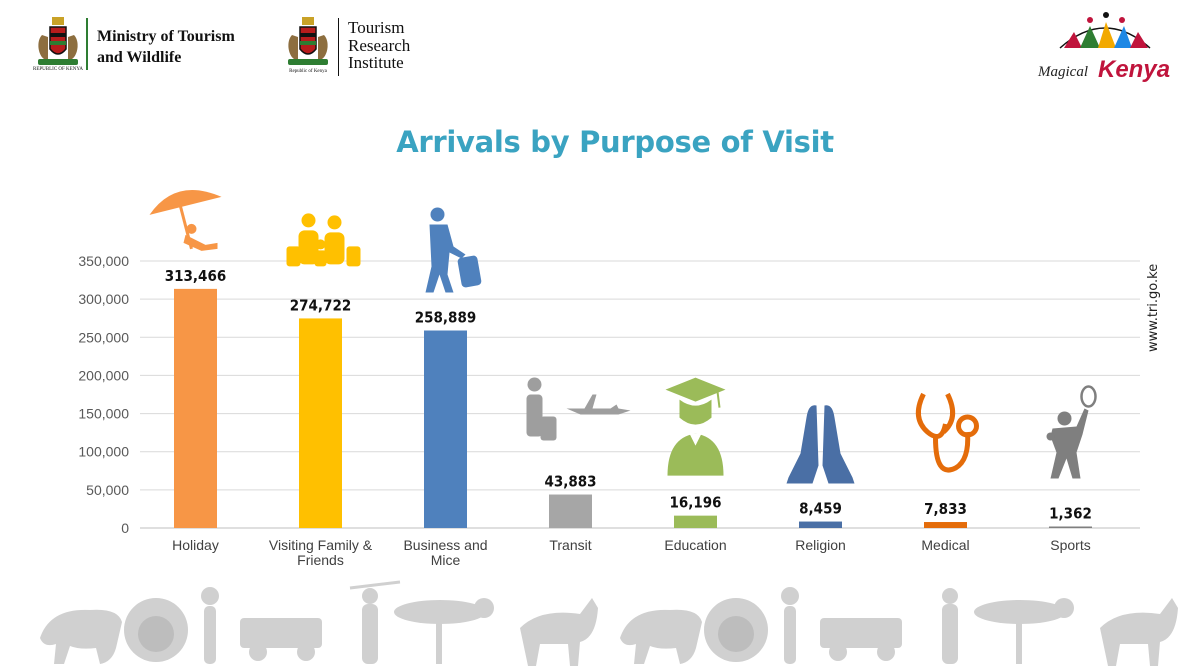 The height and width of the screenshot is (672, 1200). I want to click on tennis-player-icon, so click(1071, 432).